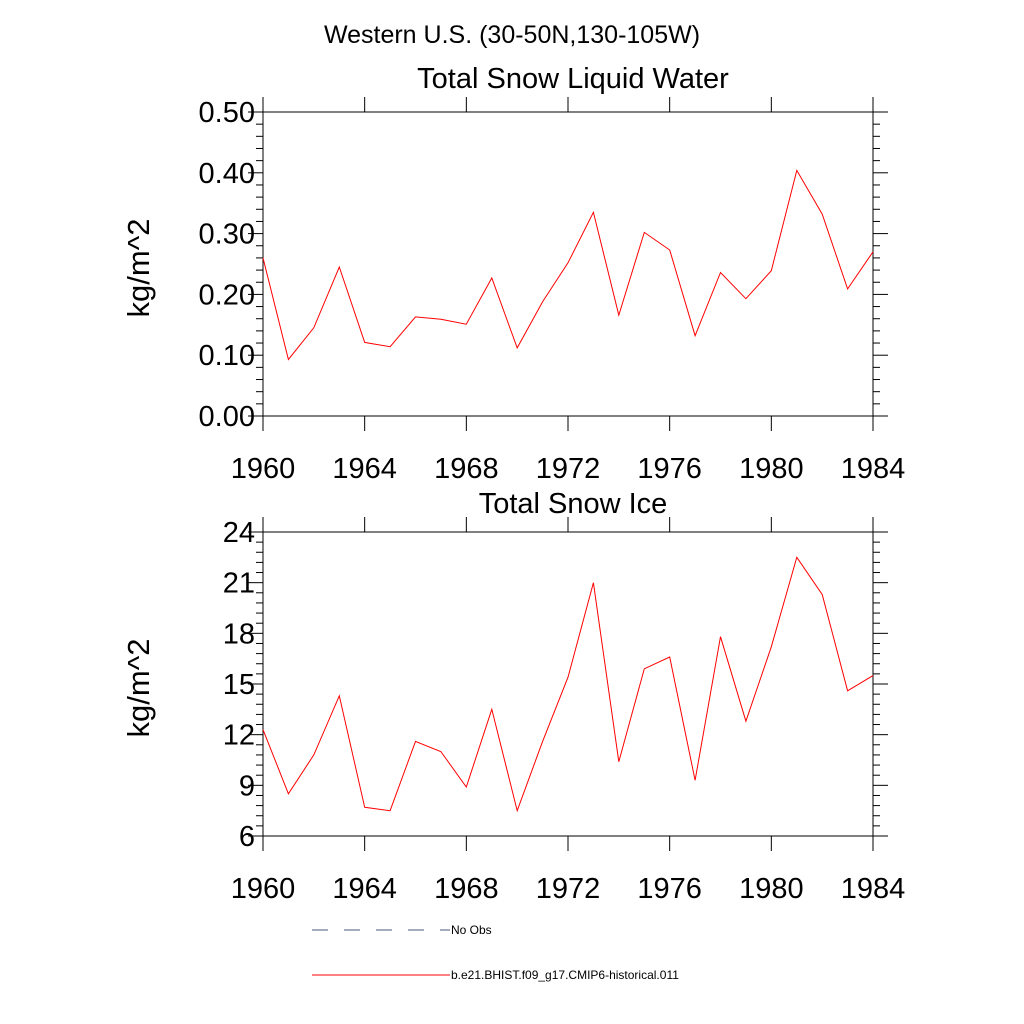  Describe the element at coordinates (239, 584) in the screenshot. I see `y-tick-label: 21` at that location.